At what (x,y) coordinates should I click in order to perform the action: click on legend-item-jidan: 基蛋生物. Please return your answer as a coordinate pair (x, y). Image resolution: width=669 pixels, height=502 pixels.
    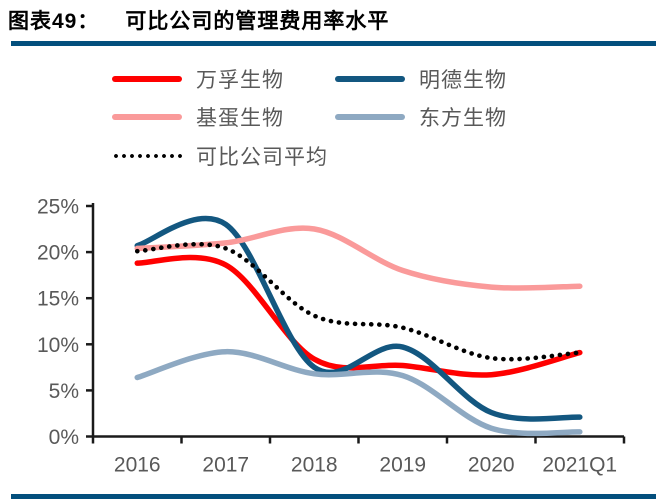
    Looking at the image, I should click on (198, 117).